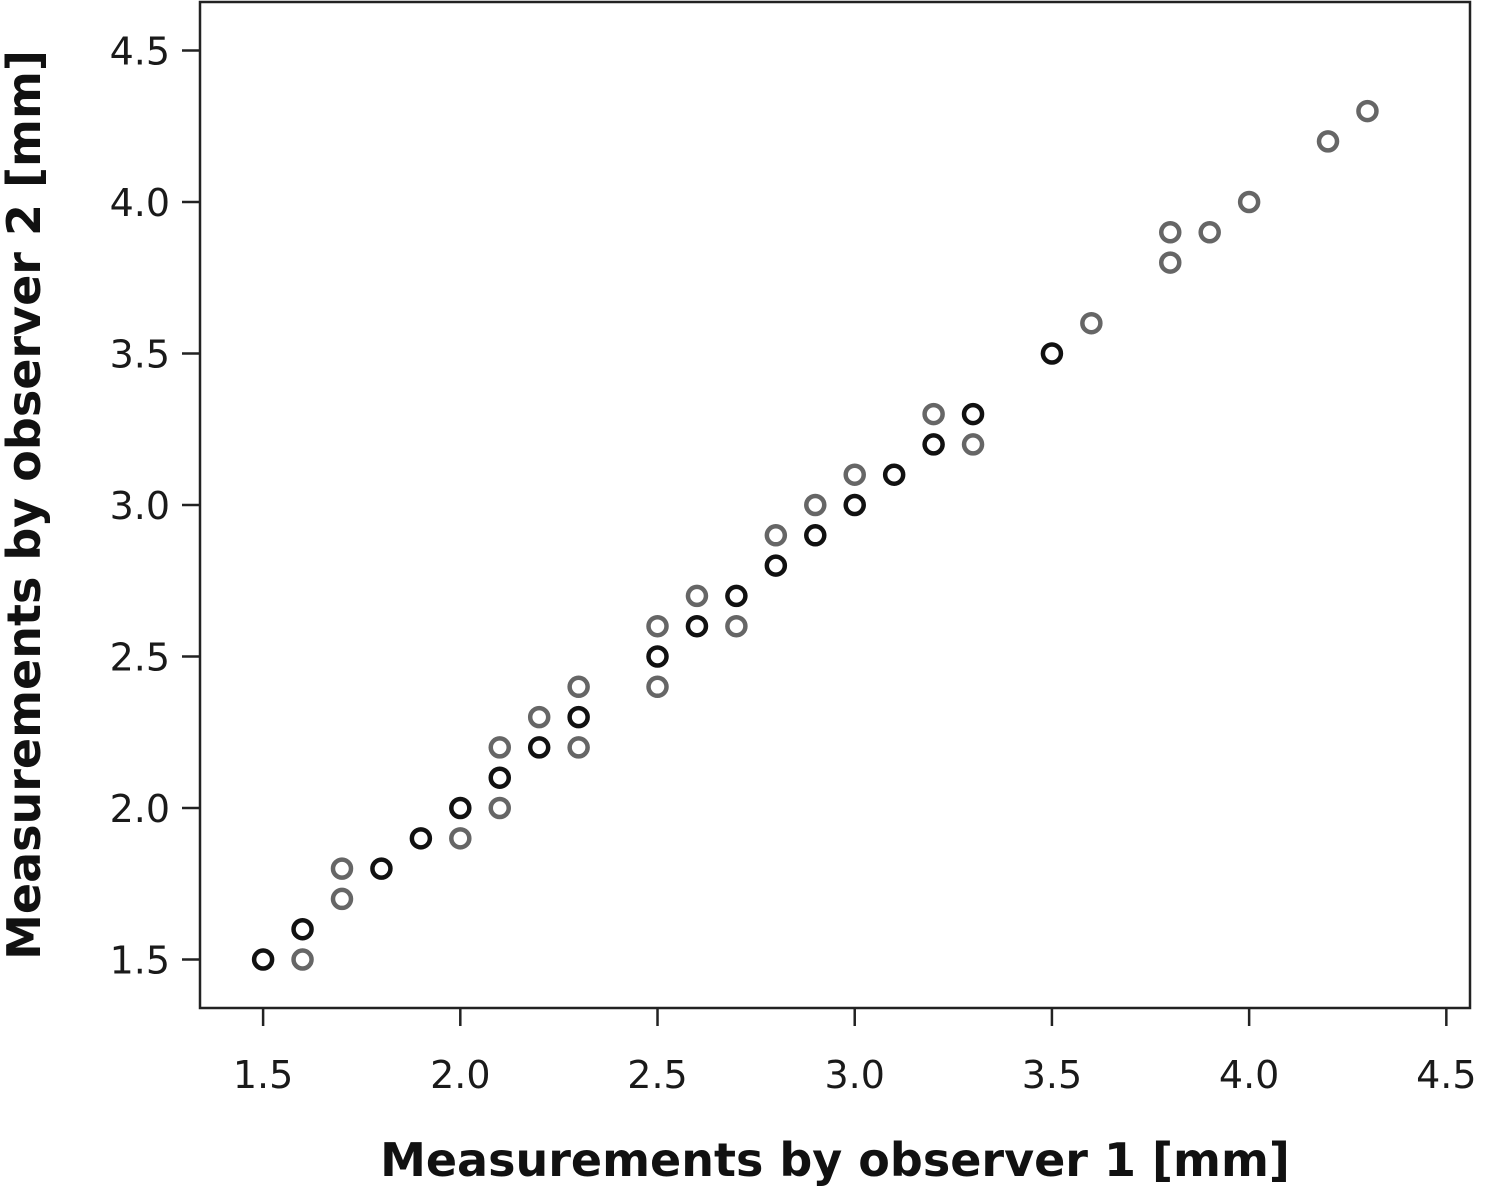 The height and width of the screenshot is (1188, 1500). I want to click on x-axis: 1.5 2.0 2.5 3.0 3.5 4.0 4.5, so click(855, 1052).